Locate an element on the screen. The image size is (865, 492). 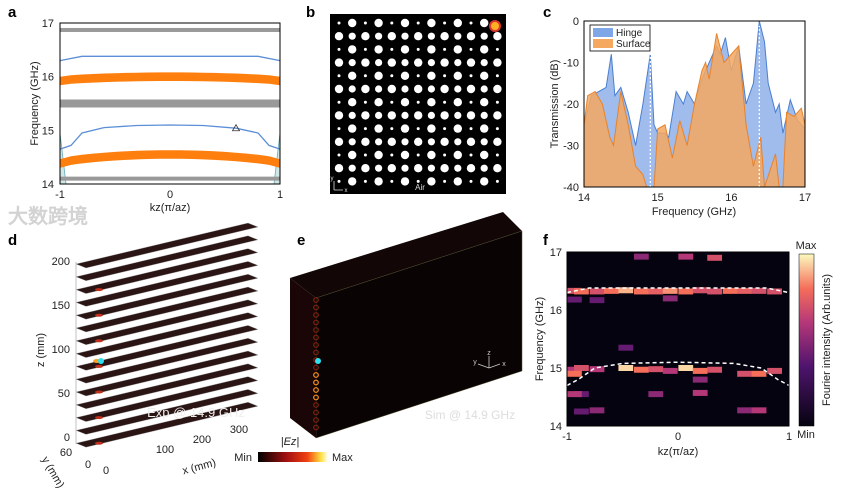
y-tick-label: 14 is located at coordinates (48, 185).